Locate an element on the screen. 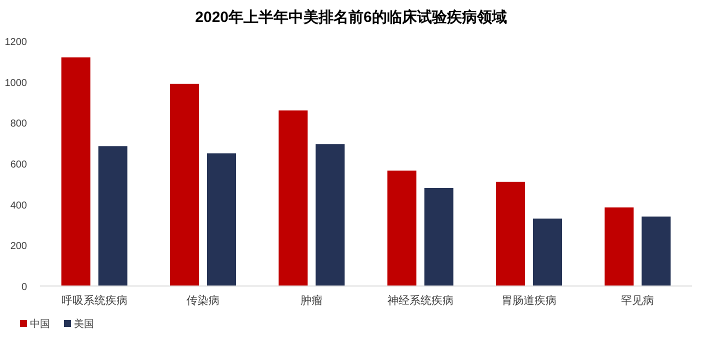 The height and width of the screenshot is (341, 702). chart-title: 2020年上半年中美排名前6的临床试验疾病领域 is located at coordinates (351, 17).